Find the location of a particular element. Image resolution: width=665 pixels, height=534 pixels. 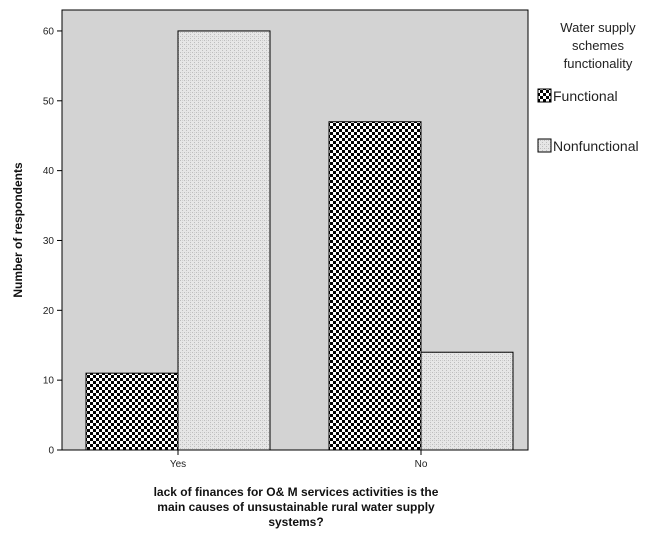

legend-label-functional: Functional is located at coordinates (585, 96).